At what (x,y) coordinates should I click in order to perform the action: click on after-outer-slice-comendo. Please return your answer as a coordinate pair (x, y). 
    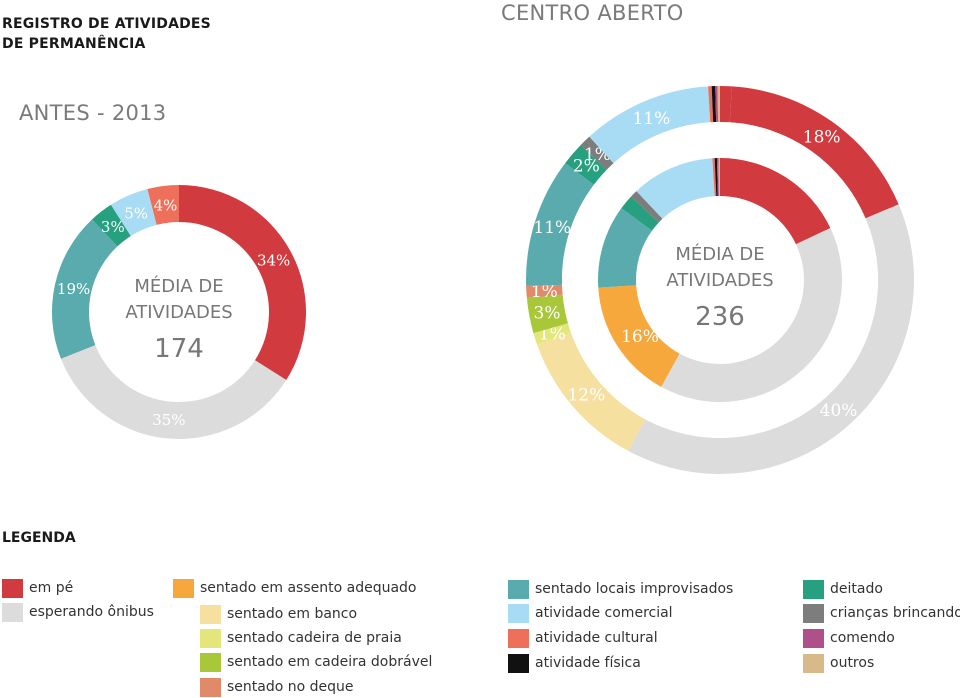
    Looking at the image, I should click on (717, 104).